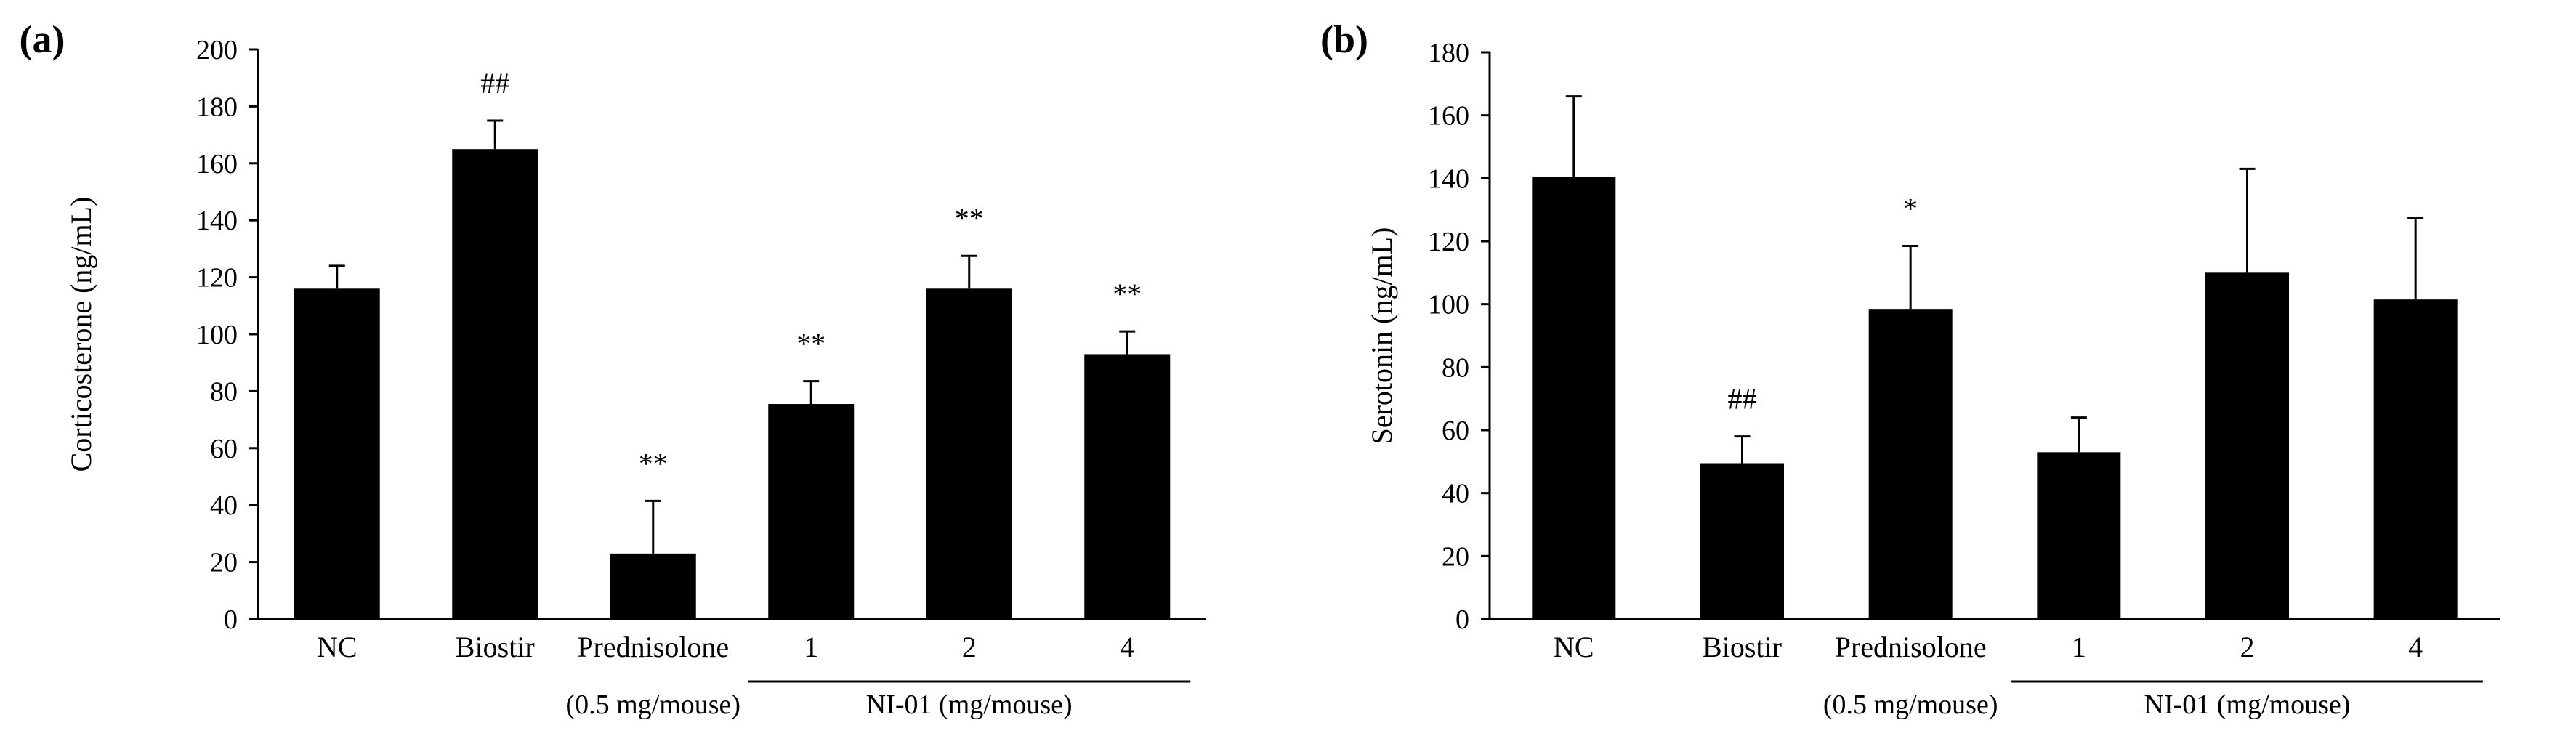 This screenshot has width=2576, height=752. Describe the element at coordinates (42, 39) in the screenshot. I see `panel-label: (a)` at that location.